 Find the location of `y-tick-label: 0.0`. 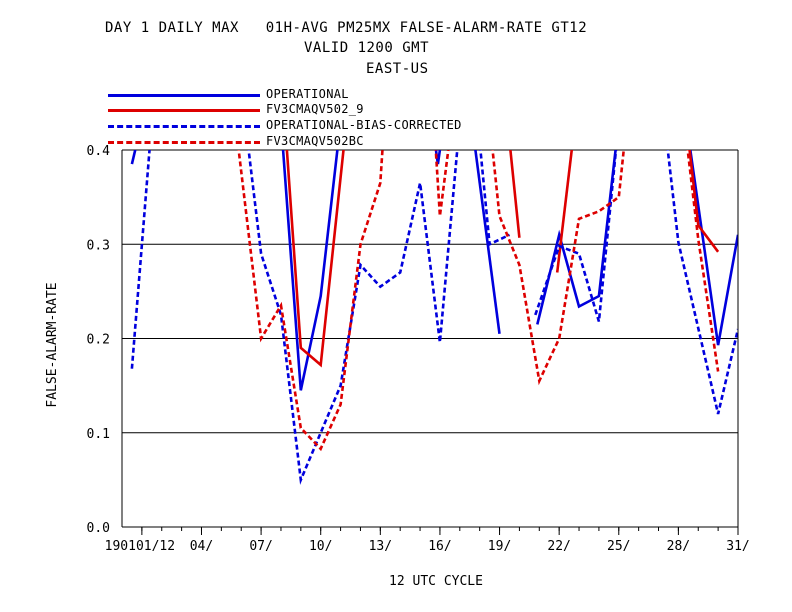

y-tick-label: 0.0 is located at coordinates (98, 528).